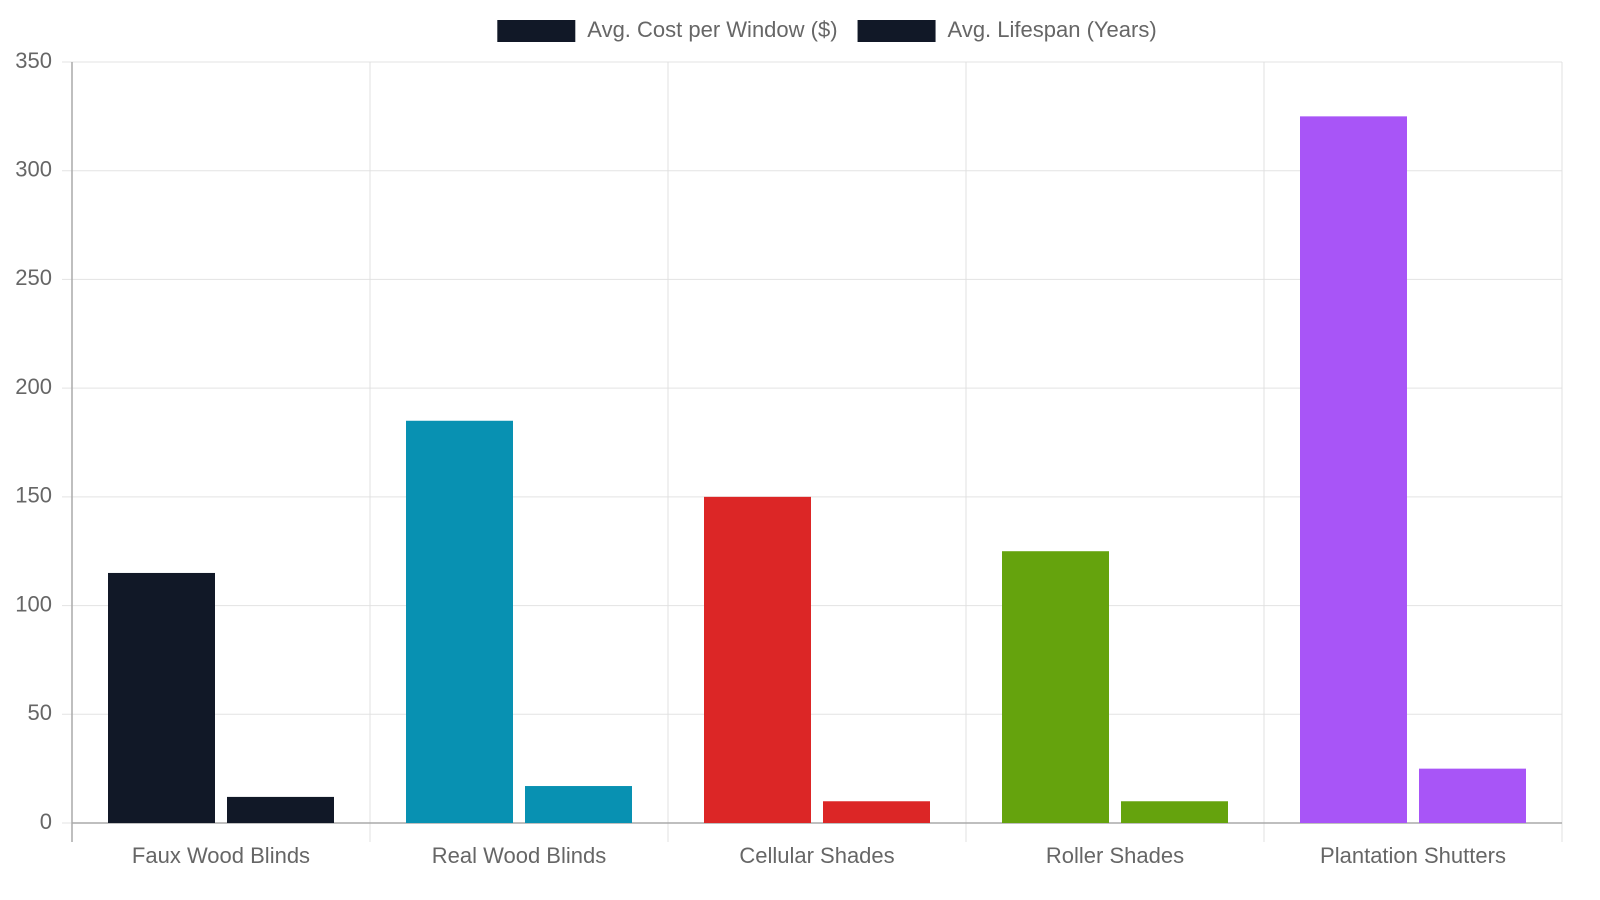 This screenshot has height=900, width=1600. What do you see at coordinates (1052, 29) in the screenshot?
I see `legend-label: Avg. Lifespan (Years)` at bounding box center [1052, 29].